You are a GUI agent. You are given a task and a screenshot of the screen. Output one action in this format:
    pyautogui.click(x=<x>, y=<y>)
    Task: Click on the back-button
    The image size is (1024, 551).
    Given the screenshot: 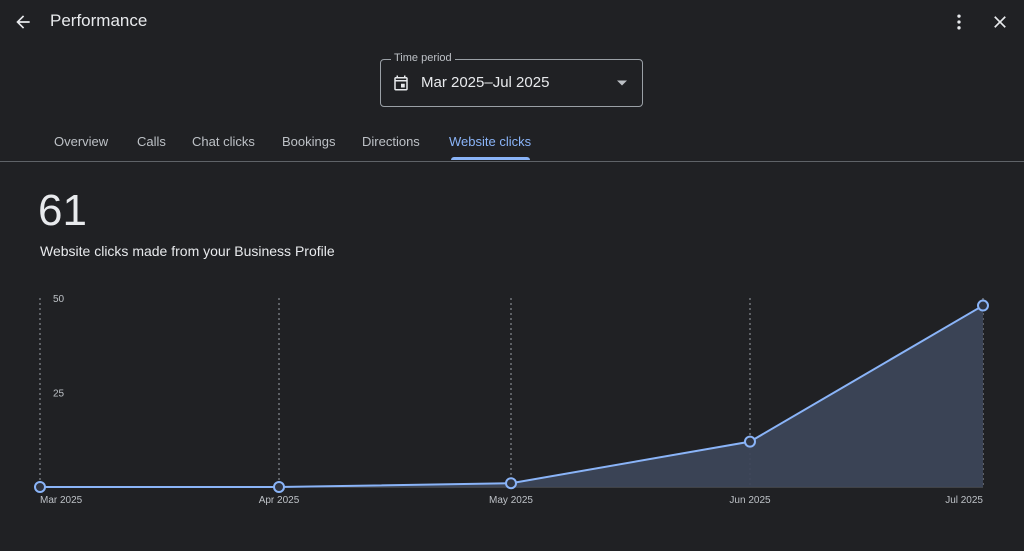 What is the action you would take?
    pyautogui.click(x=23, y=22)
    